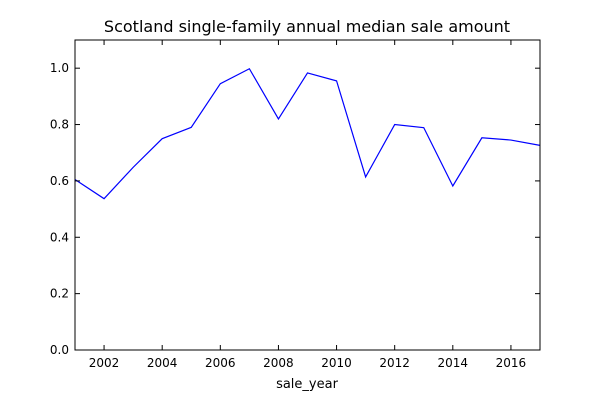 The image size is (600, 400). I want to click on y-tick-label: 0.2, so click(59, 294).